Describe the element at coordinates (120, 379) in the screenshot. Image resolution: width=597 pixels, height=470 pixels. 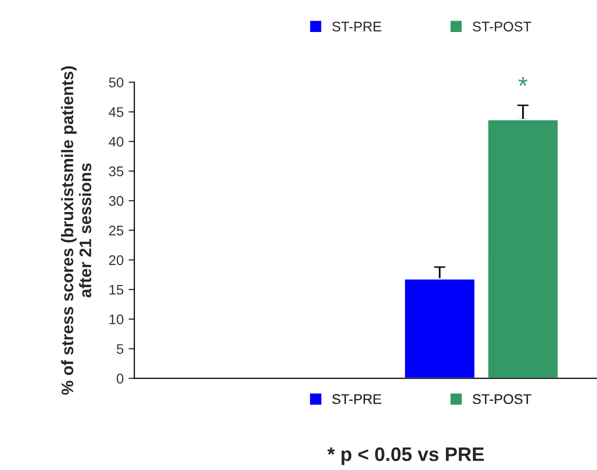
I see `y-tick-label: 0` at that location.